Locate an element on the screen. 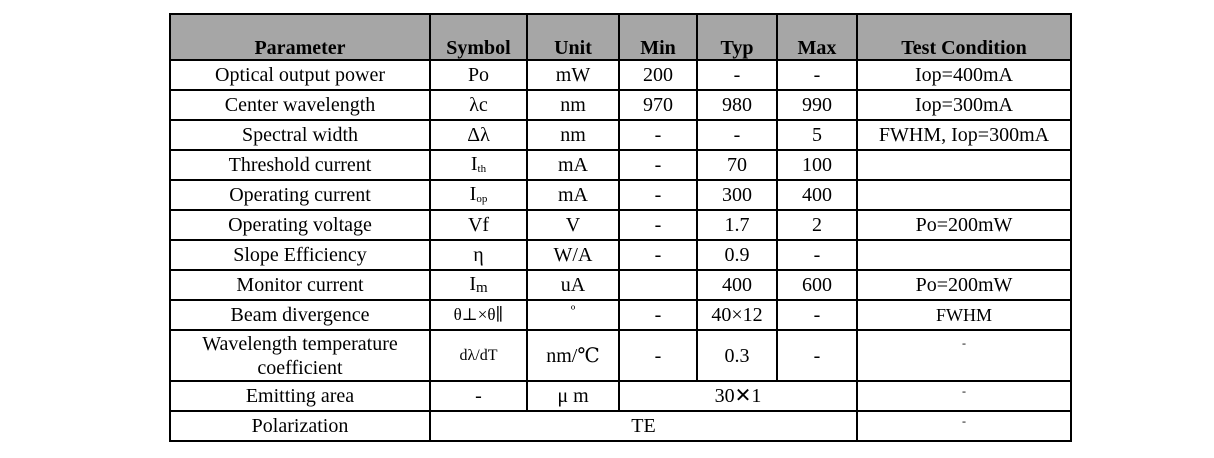 Image resolution: width=1214 pixels, height=458 pixels. unit-cell: W/A is located at coordinates (573, 255).